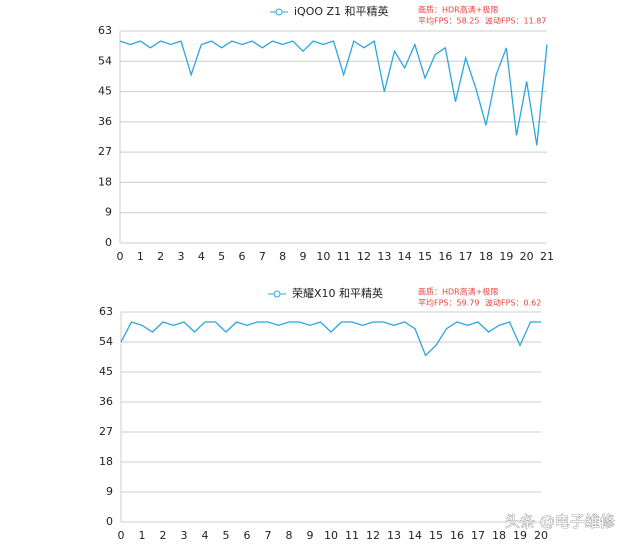  Describe the element at coordinates (515, 21) in the screenshot. I see `annotation: 波动FPS：11.87` at that location.